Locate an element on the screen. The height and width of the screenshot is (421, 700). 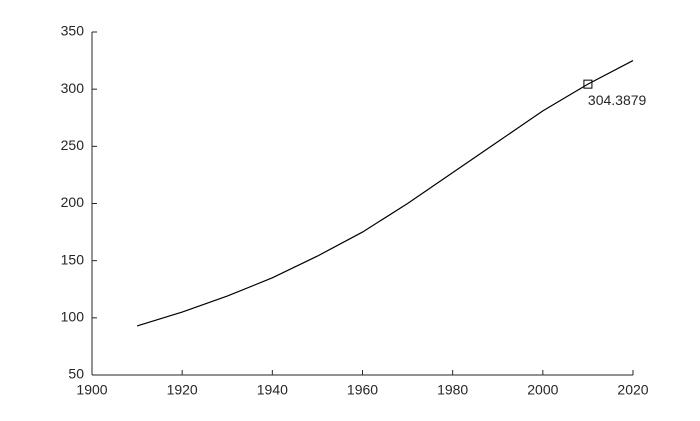
x-tick-label: 1940 is located at coordinates (272, 390).